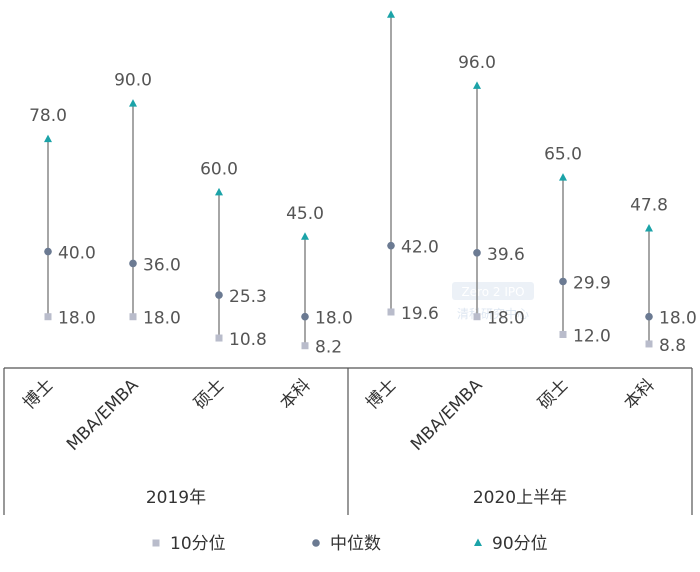  What do you see at coordinates (162, 265) in the screenshot?
I see `median-label-0-1: 36.0` at bounding box center [162, 265].